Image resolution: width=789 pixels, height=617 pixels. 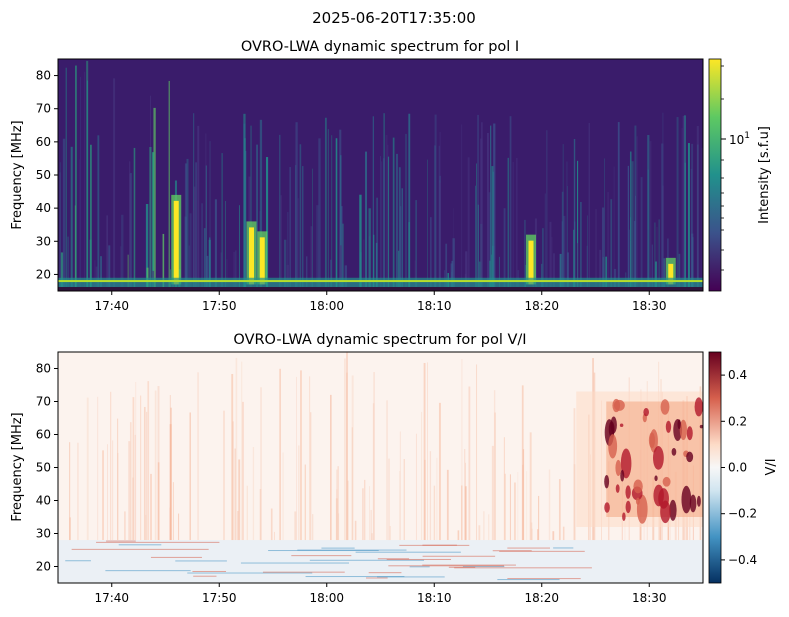 I want to click on background-line, so click(x=380, y=281).